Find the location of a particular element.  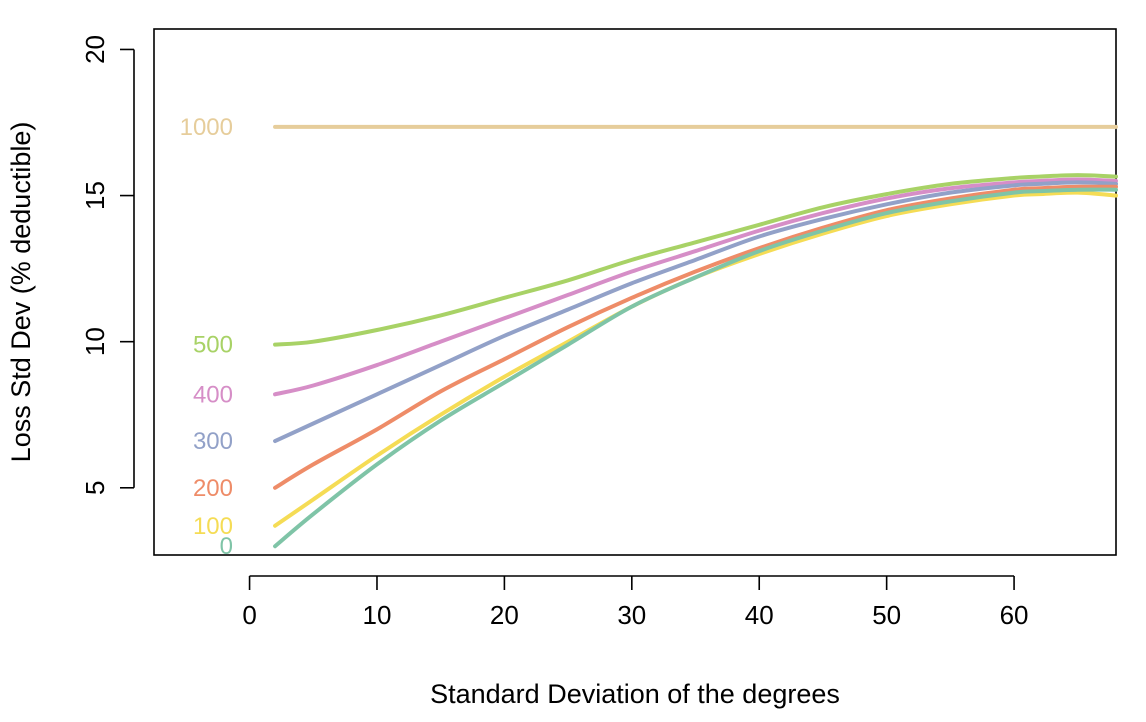

series-label-500: 500 is located at coordinates (213, 345).